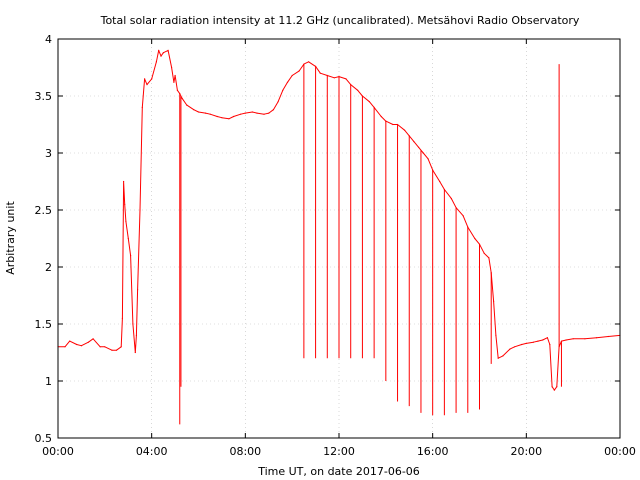 This screenshot has width=640, height=480. What do you see at coordinates (44, 210) in the screenshot?
I see `y-tick-label: 2.5` at bounding box center [44, 210].